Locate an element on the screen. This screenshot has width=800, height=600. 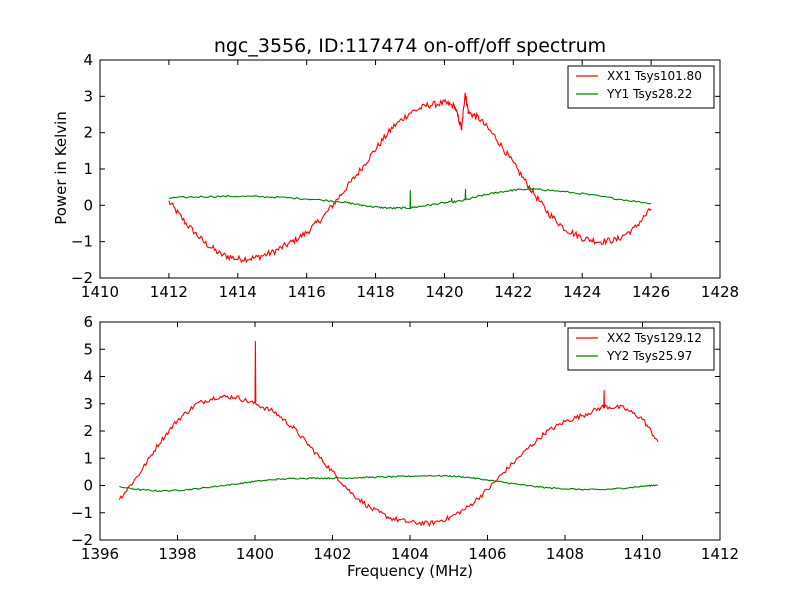
x-tick-label: 1398 is located at coordinates (177, 554).